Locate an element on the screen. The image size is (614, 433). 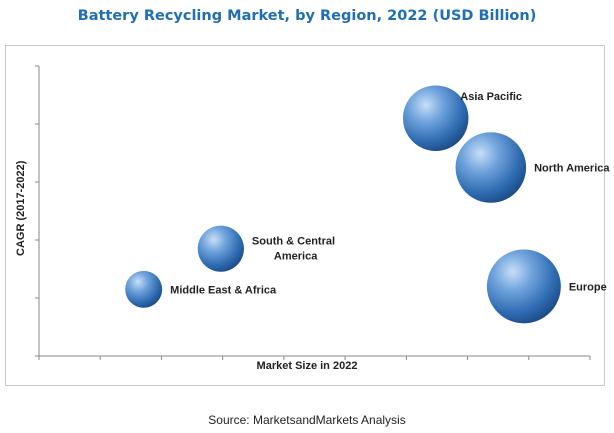
bubble-label: Middle East & Africa is located at coordinates (223, 290).